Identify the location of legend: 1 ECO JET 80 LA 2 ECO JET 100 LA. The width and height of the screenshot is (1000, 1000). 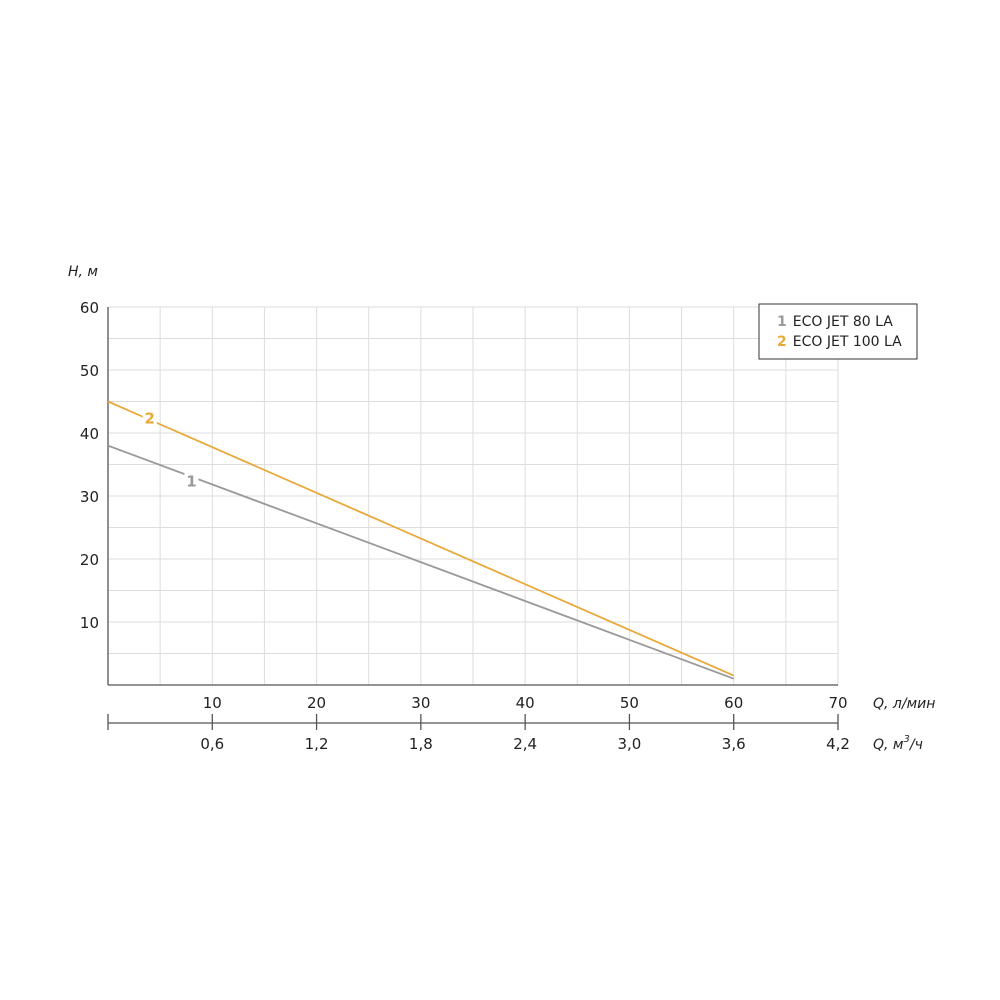
(838, 331).